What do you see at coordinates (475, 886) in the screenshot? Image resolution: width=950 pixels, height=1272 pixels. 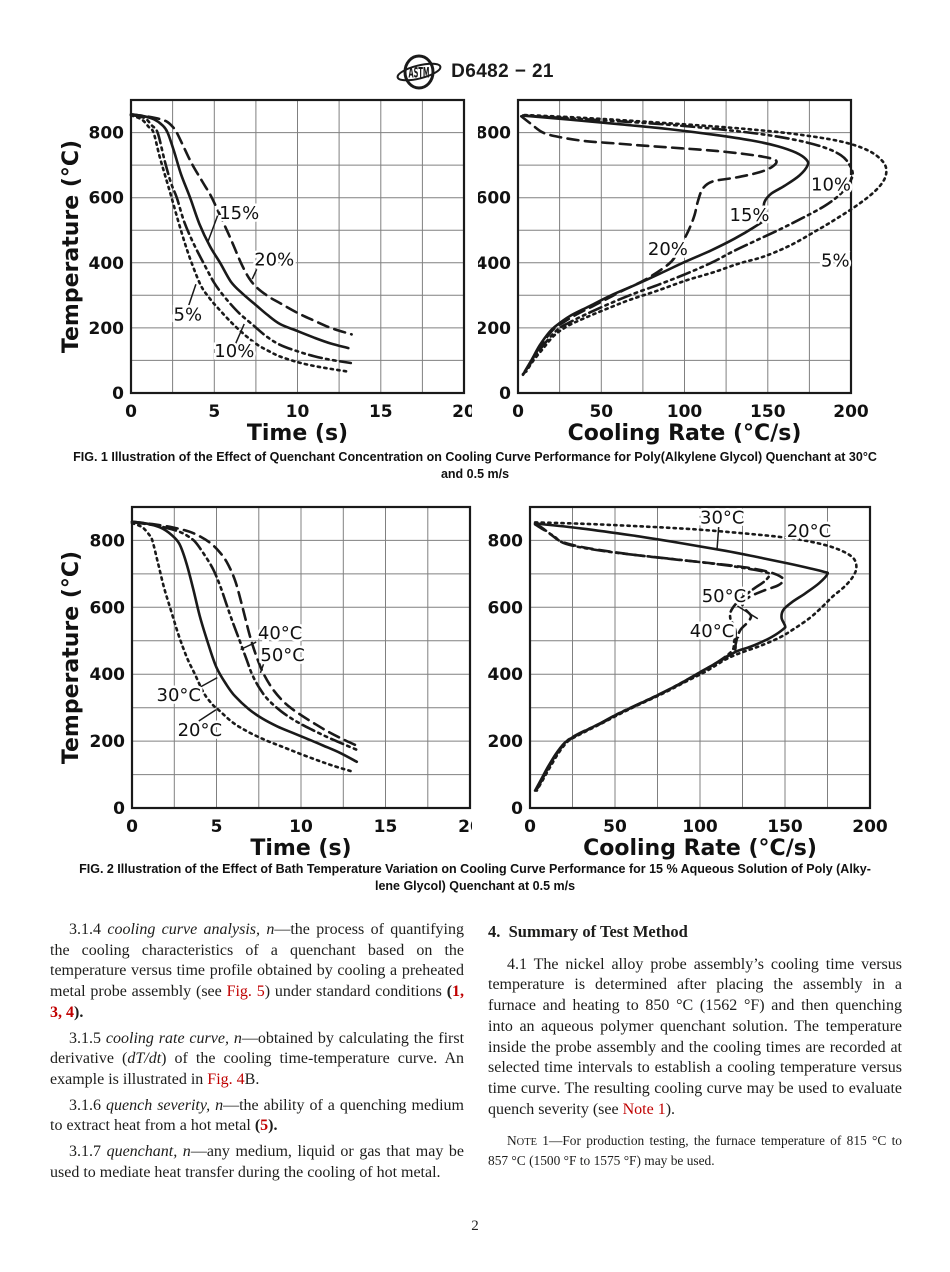 I see `figure-2-caption-line2: lene Glycol) Quenchant at 0.5 m/s` at bounding box center [475, 886].